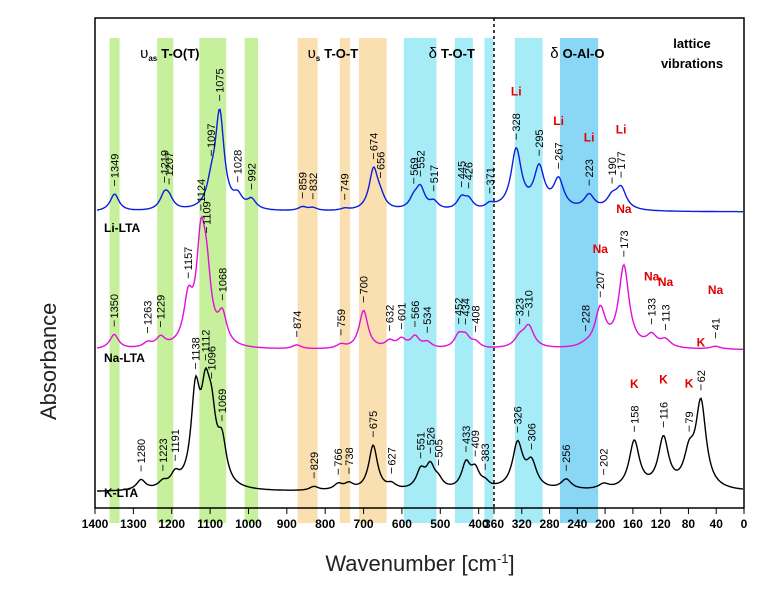  I want to click on peak-label-k-lta-1191: 1191, so click(176, 441).